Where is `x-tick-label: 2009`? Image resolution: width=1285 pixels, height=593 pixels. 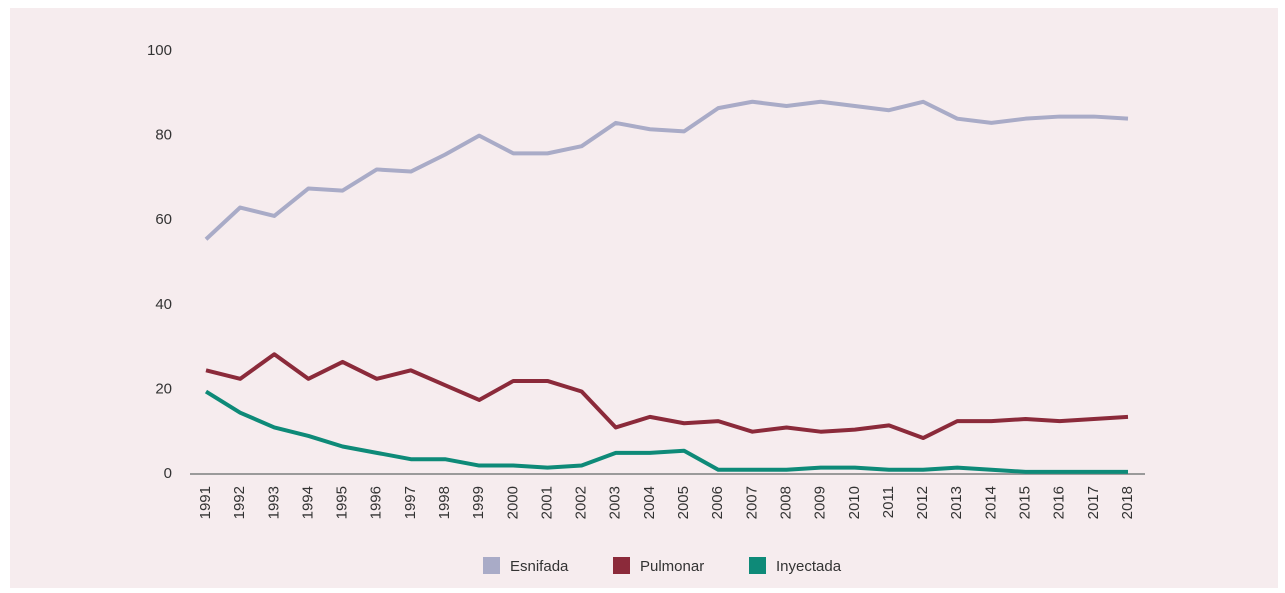
x-tick-label: 2009 is located at coordinates (820, 502).